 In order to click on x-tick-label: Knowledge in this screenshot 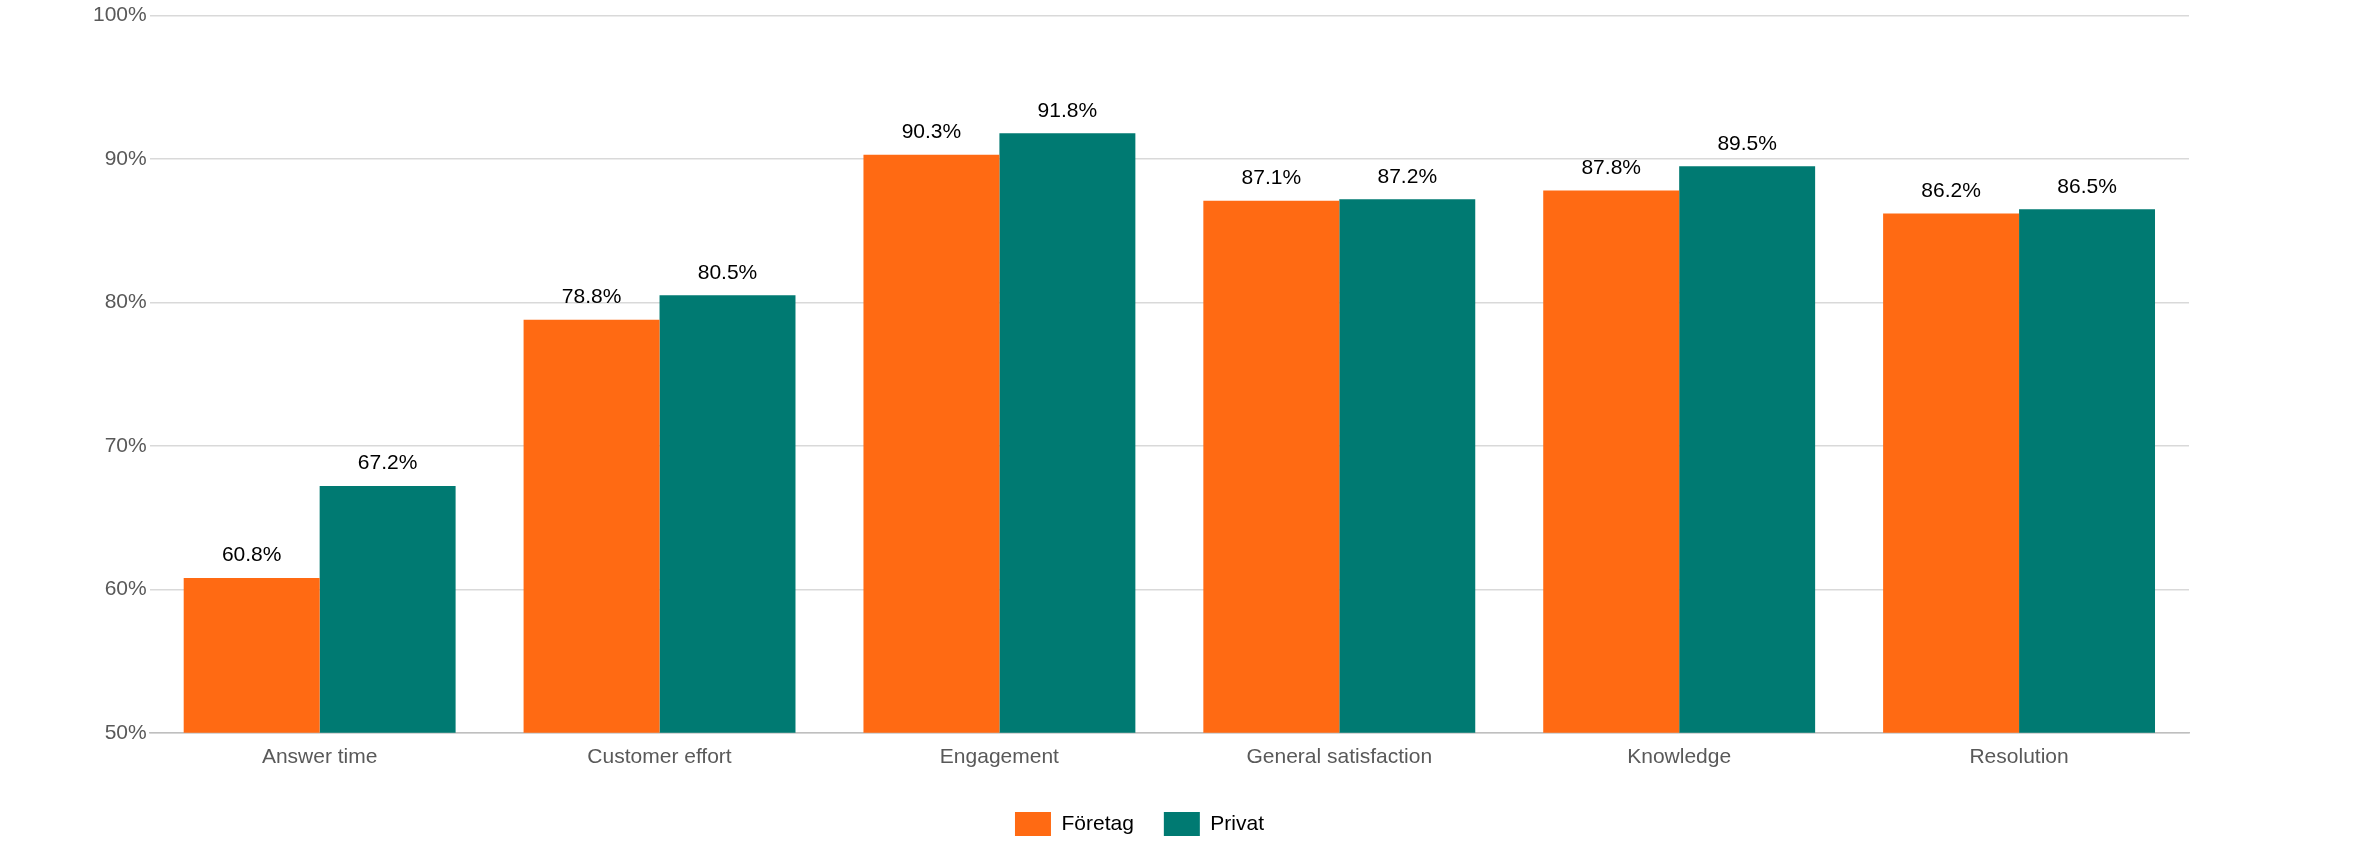, I will do `click(1679, 756)`.